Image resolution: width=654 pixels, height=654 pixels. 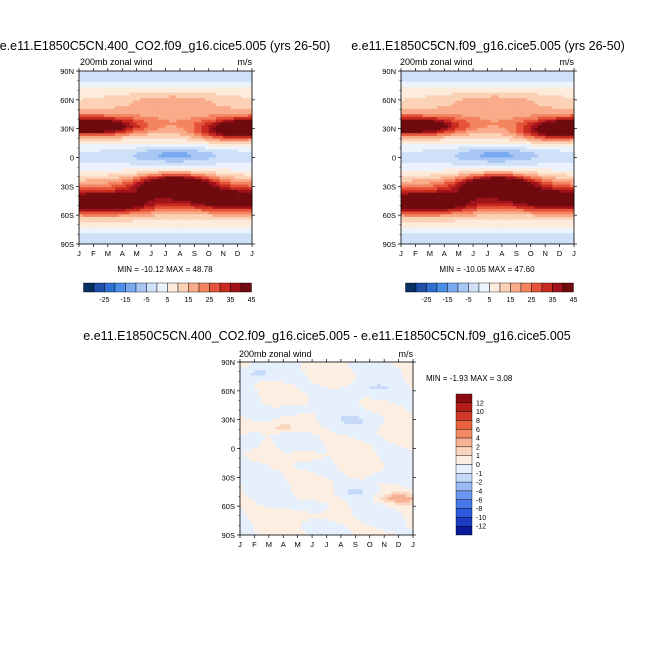 What do you see at coordinates (165, 269) in the screenshot?
I see `panel-control-stats: MIN = -10.12 MAX = 48.78` at bounding box center [165, 269].